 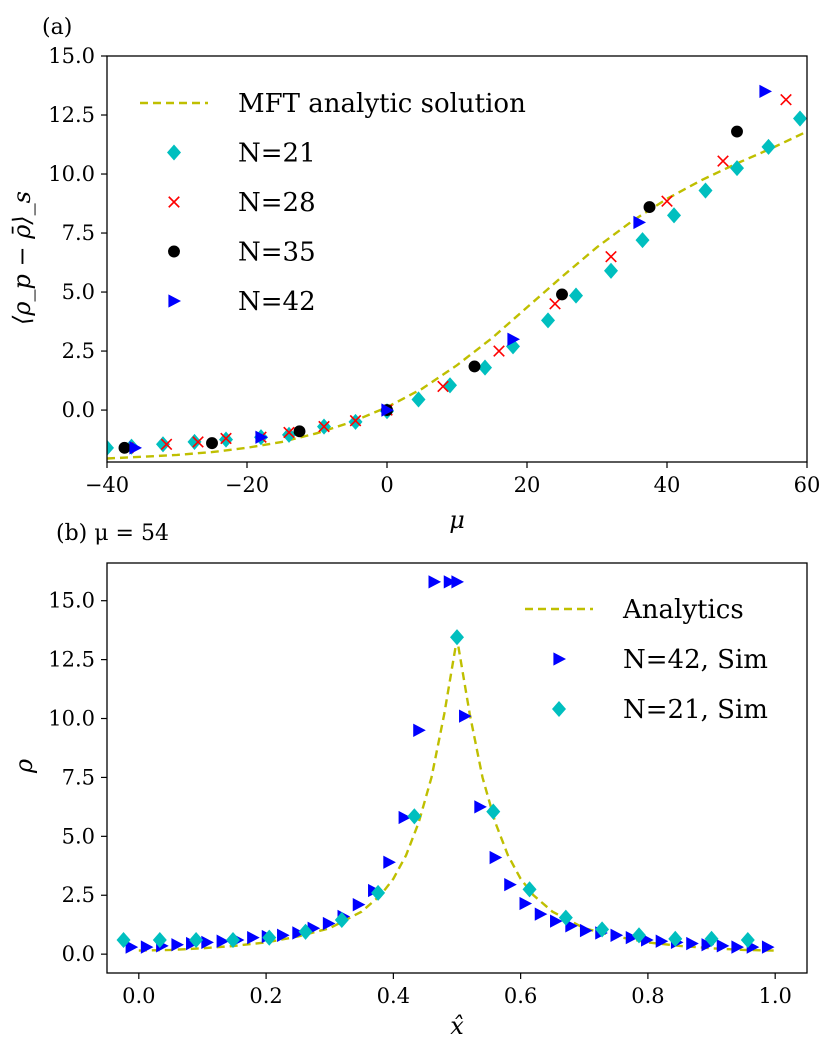 I want to click on panel-a-legend-n-42-label: N=42, so click(x=277, y=302).